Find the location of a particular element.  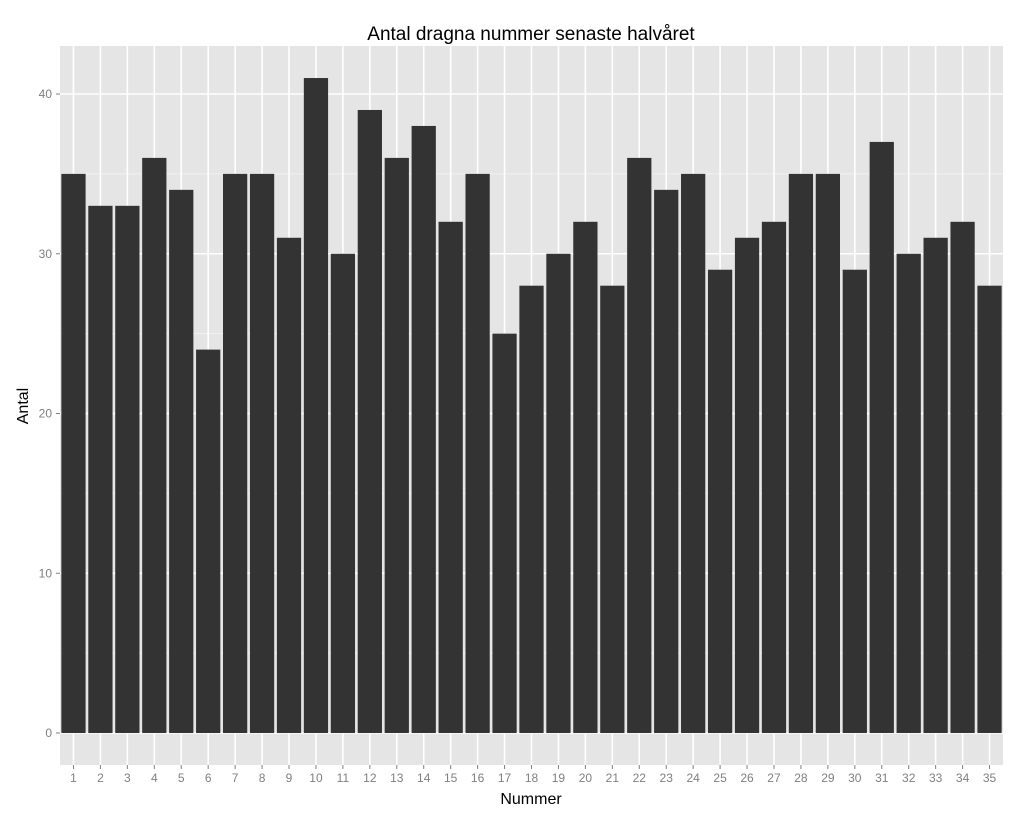

x-tick-label: 17 is located at coordinates (505, 778).